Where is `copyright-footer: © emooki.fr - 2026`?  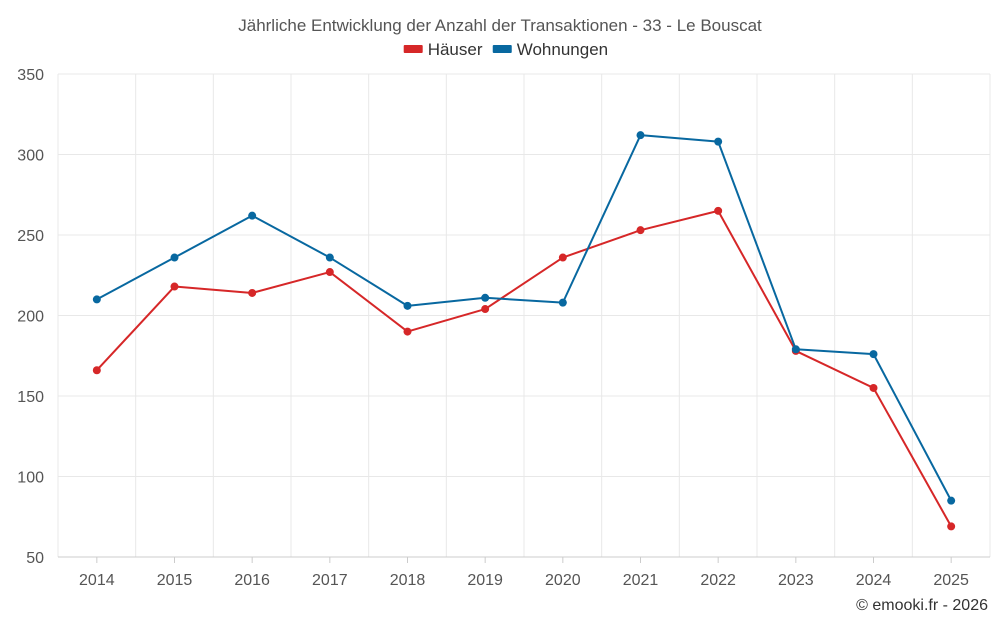 copyright-footer: © emooki.fr - 2026 is located at coordinates (922, 605).